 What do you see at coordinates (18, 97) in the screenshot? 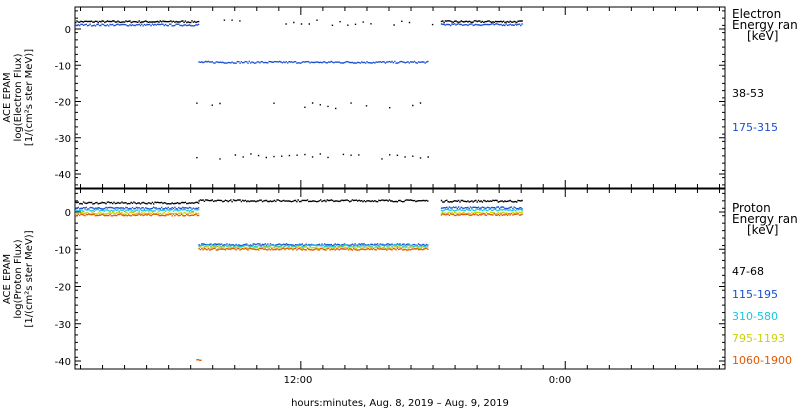
I see `y-axis-label-line: log(Electron Flux)` at bounding box center [18, 97].